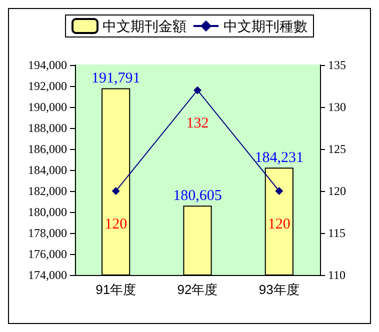 Image resolution: width=379 pixels, height=332 pixels. What do you see at coordinates (337, 275) in the screenshot?
I see `y2-tick-label: 110` at bounding box center [337, 275].